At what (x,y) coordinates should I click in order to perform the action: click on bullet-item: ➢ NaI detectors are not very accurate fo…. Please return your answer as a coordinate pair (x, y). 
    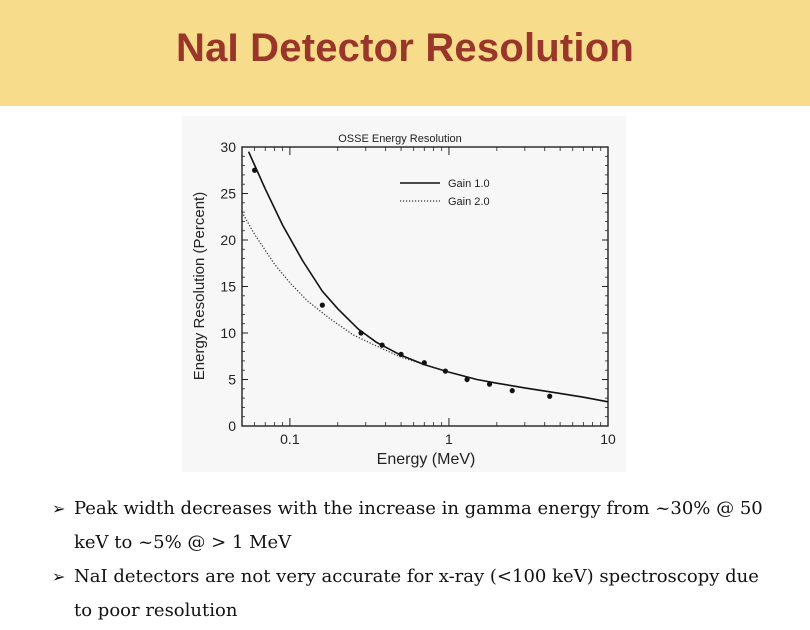
    Looking at the image, I should click on (417, 594).